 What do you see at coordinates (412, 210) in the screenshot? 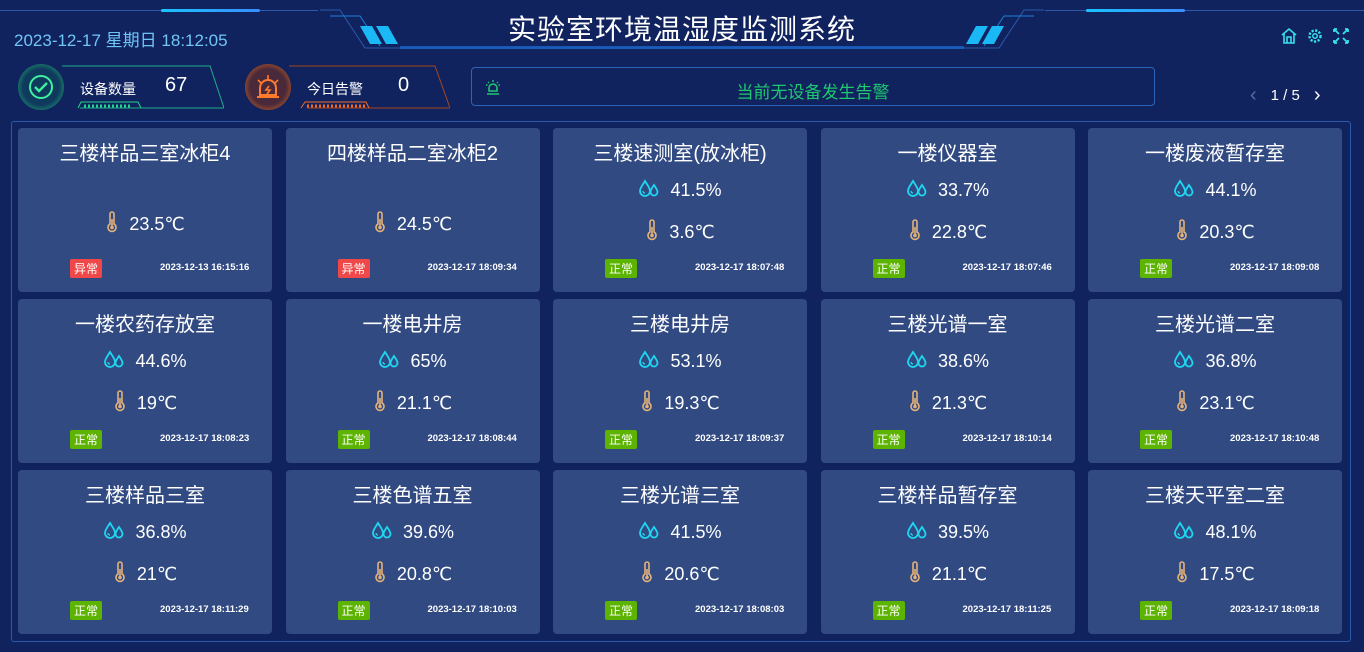
I see `device-card: 四楼样品二室冰柜2 24.5℃ 异常 2023-12-17 18:09:34` at bounding box center [412, 210].